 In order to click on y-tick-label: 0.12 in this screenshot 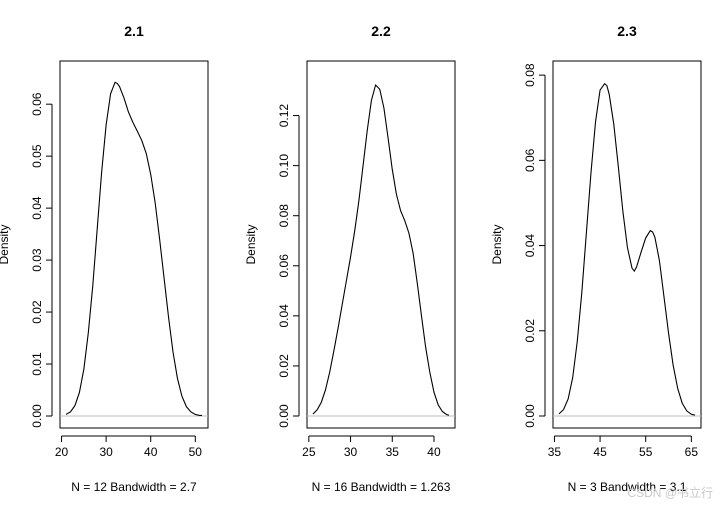, I will do `click(284, 116)`.